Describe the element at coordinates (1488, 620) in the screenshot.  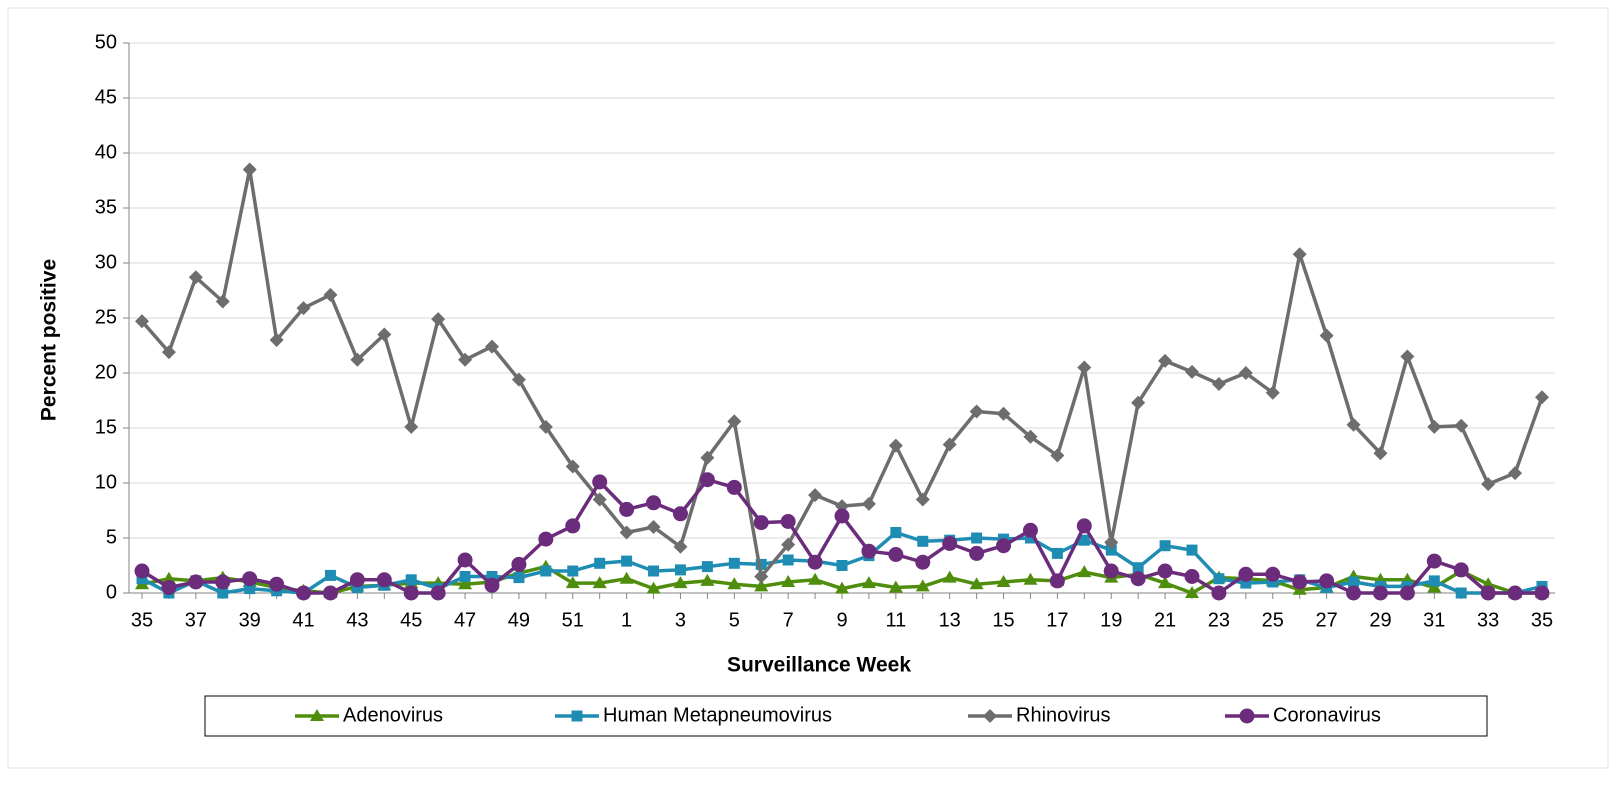
I see `x-tick-label: 33` at that location.